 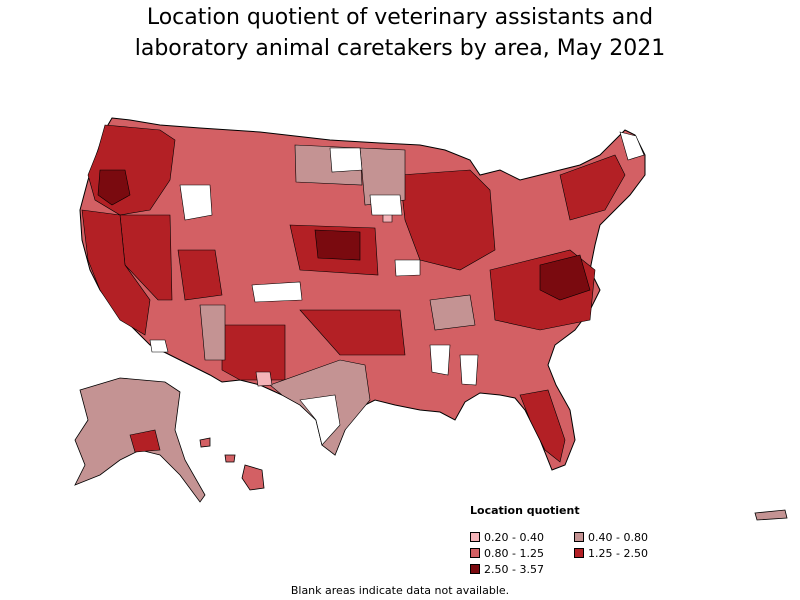 I want to click on region-northeast, so click(x=592, y=187).